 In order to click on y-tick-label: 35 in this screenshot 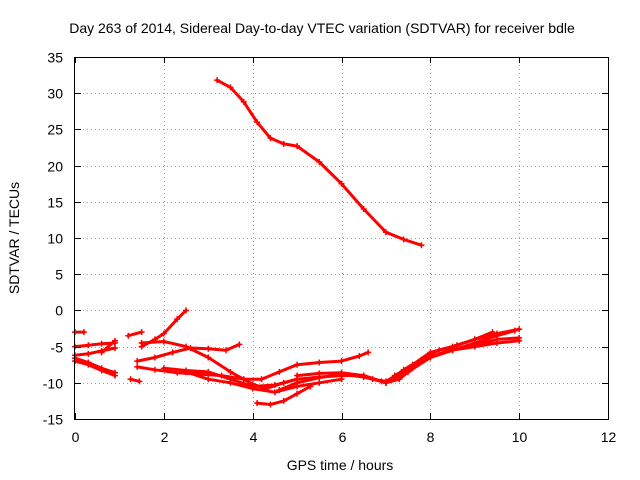, I will do `click(55, 58)`.